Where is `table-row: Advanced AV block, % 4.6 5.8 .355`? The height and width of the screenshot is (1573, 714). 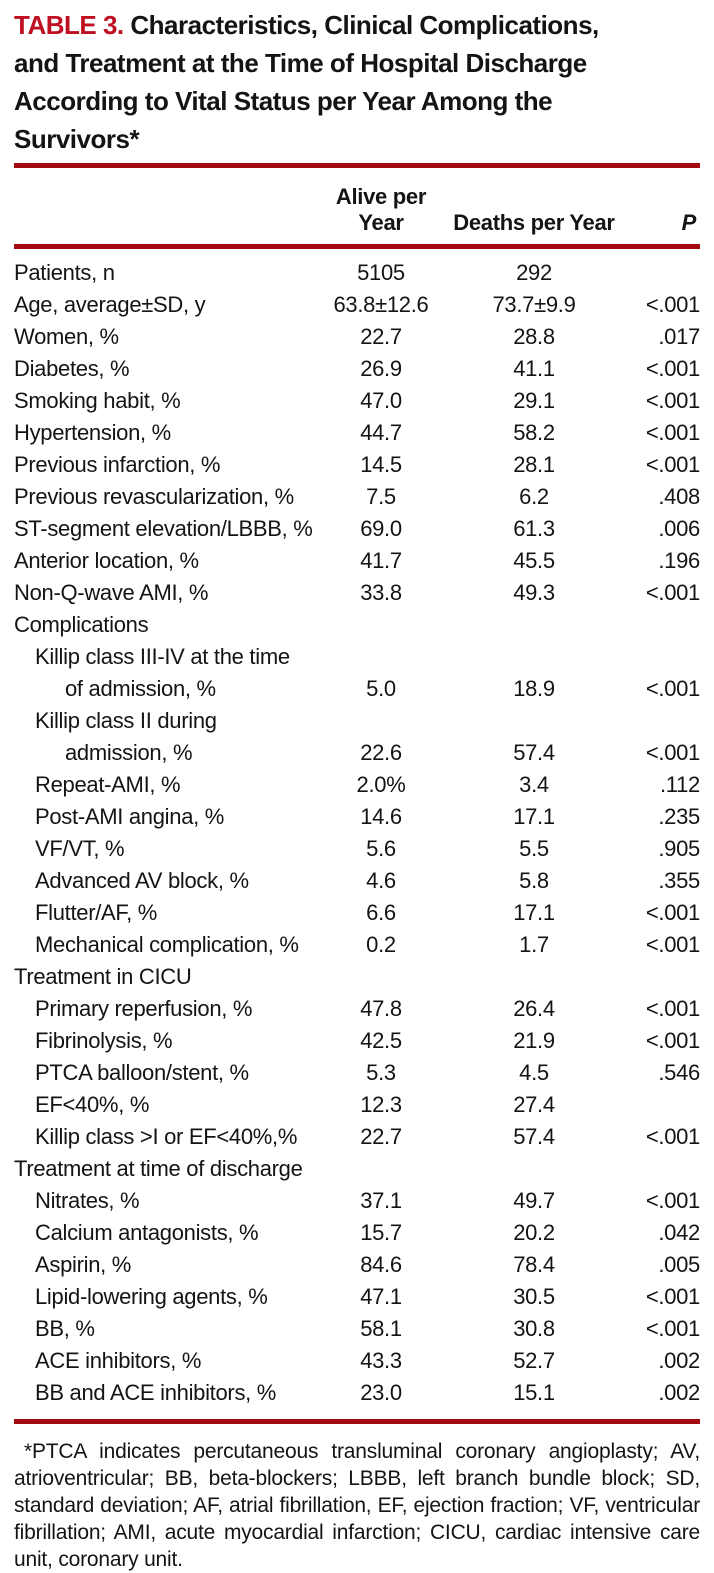
table-row: Advanced AV block, % 4.6 5.8 .355 is located at coordinates (357, 881).